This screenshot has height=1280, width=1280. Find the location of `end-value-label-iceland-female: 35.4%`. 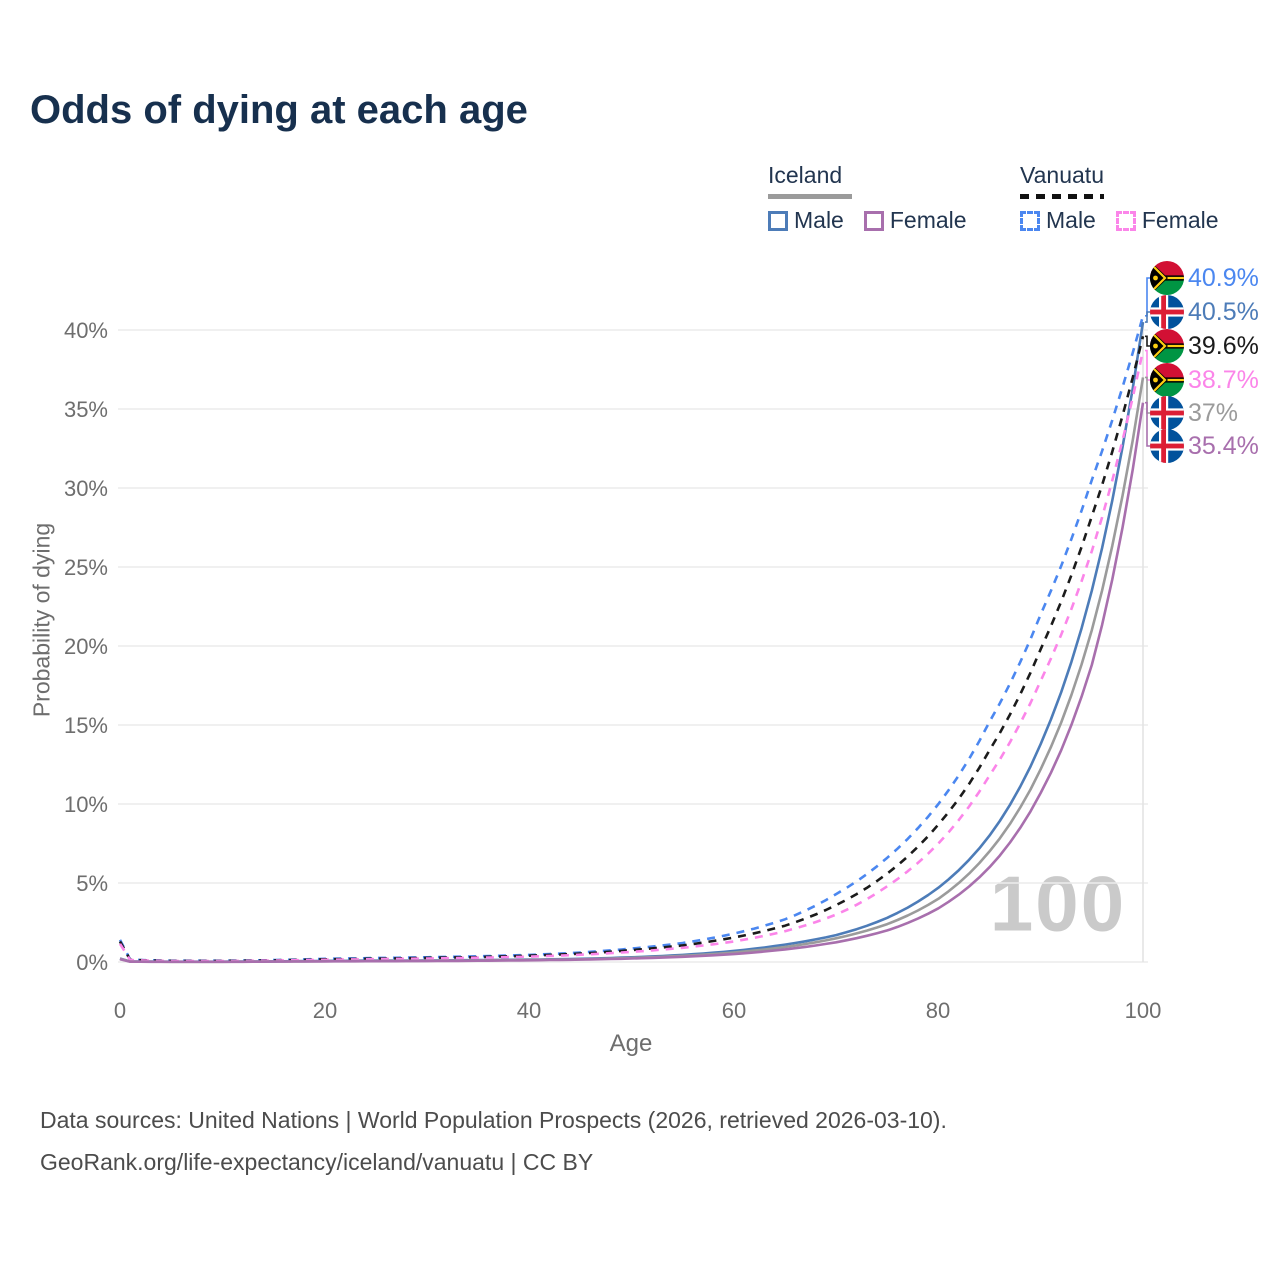

end-value-label-iceland-female: 35.4% is located at coordinates (1223, 446).